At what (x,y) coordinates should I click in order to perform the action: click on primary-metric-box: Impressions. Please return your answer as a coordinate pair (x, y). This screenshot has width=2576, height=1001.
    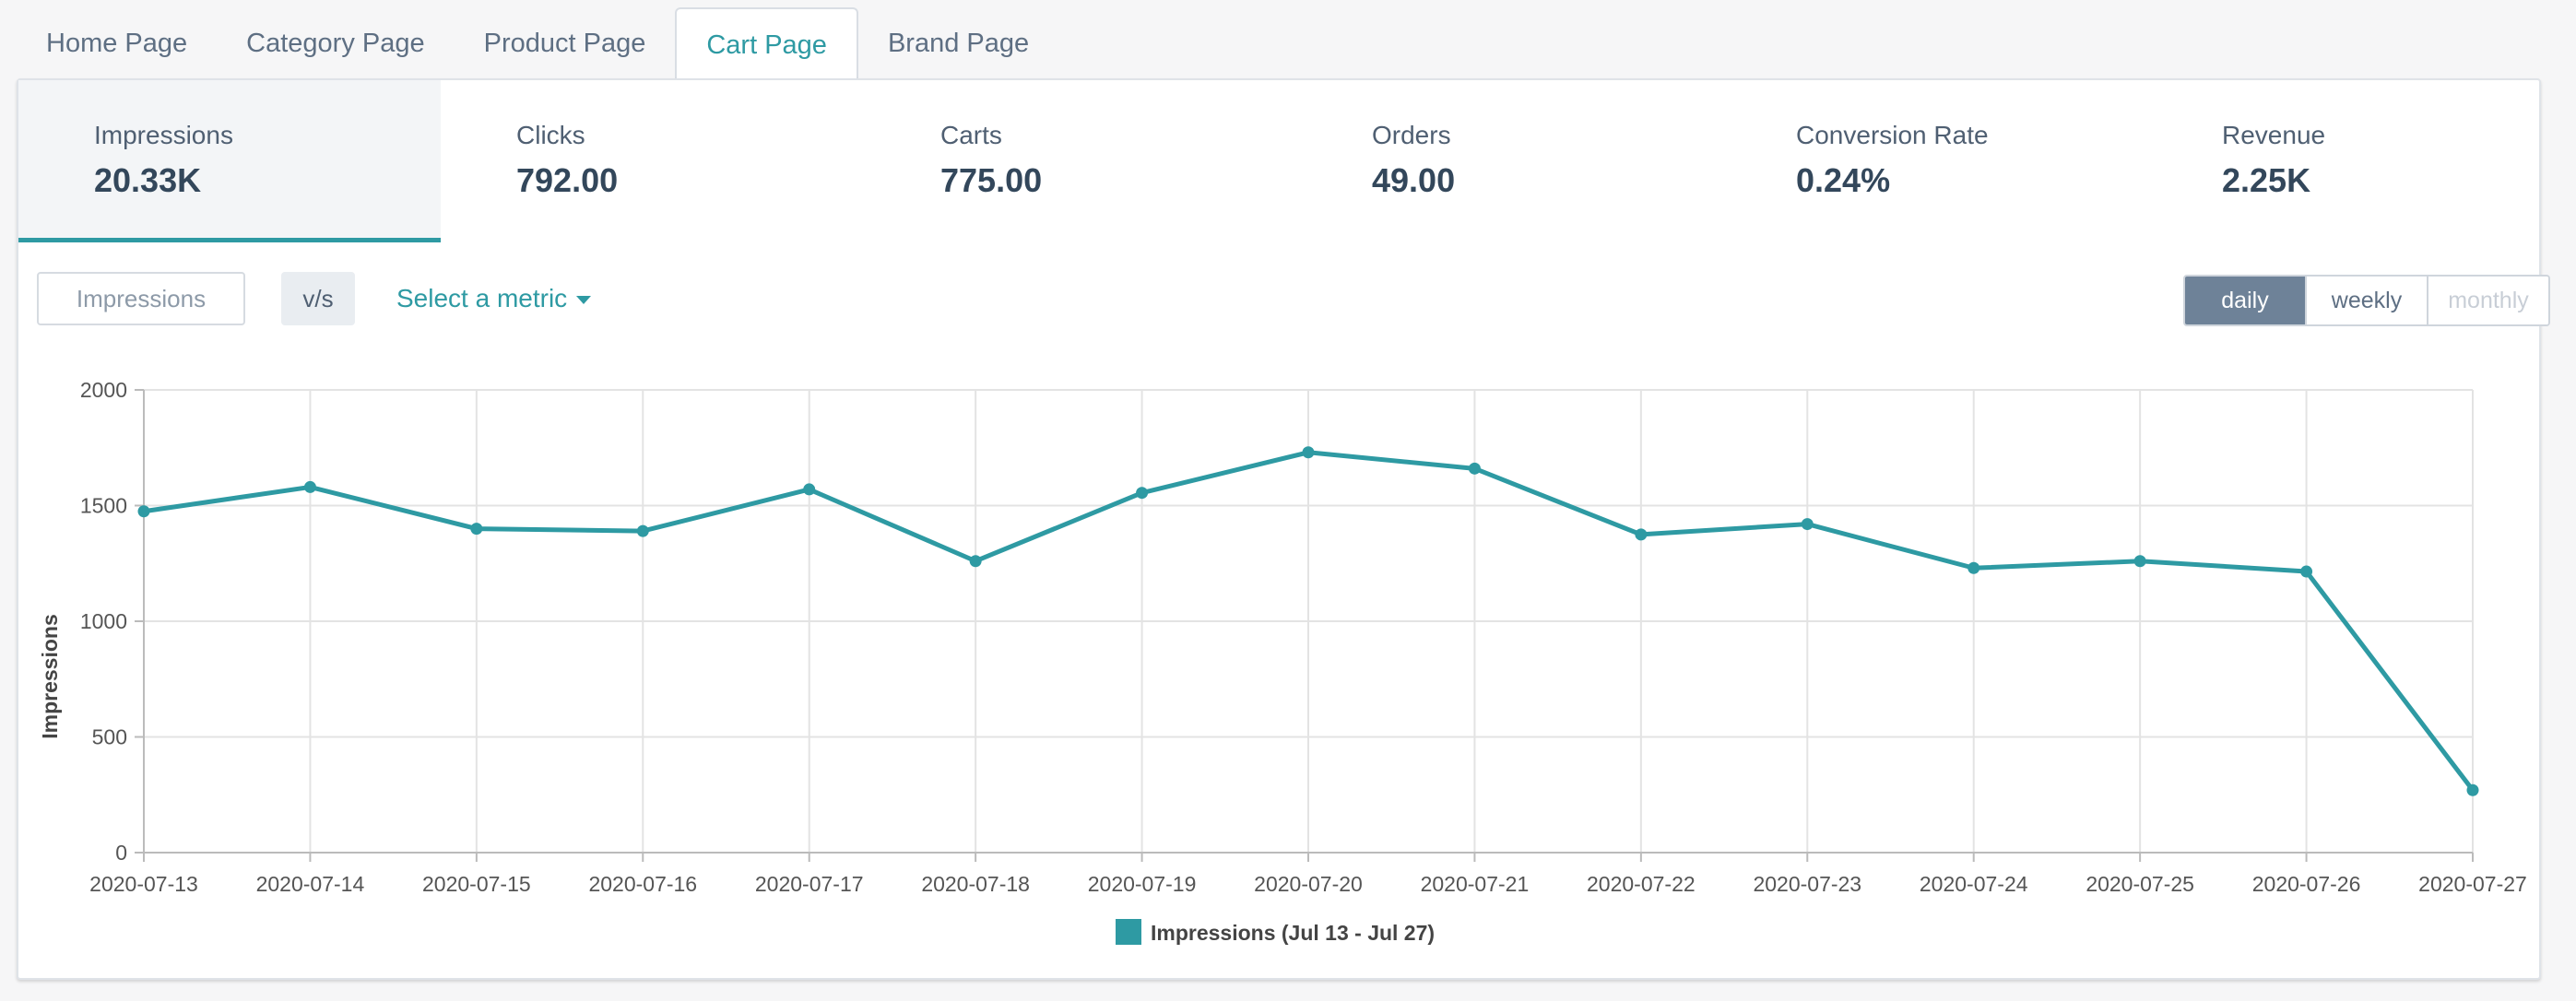
    Looking at the image, I should click on (141, 298).